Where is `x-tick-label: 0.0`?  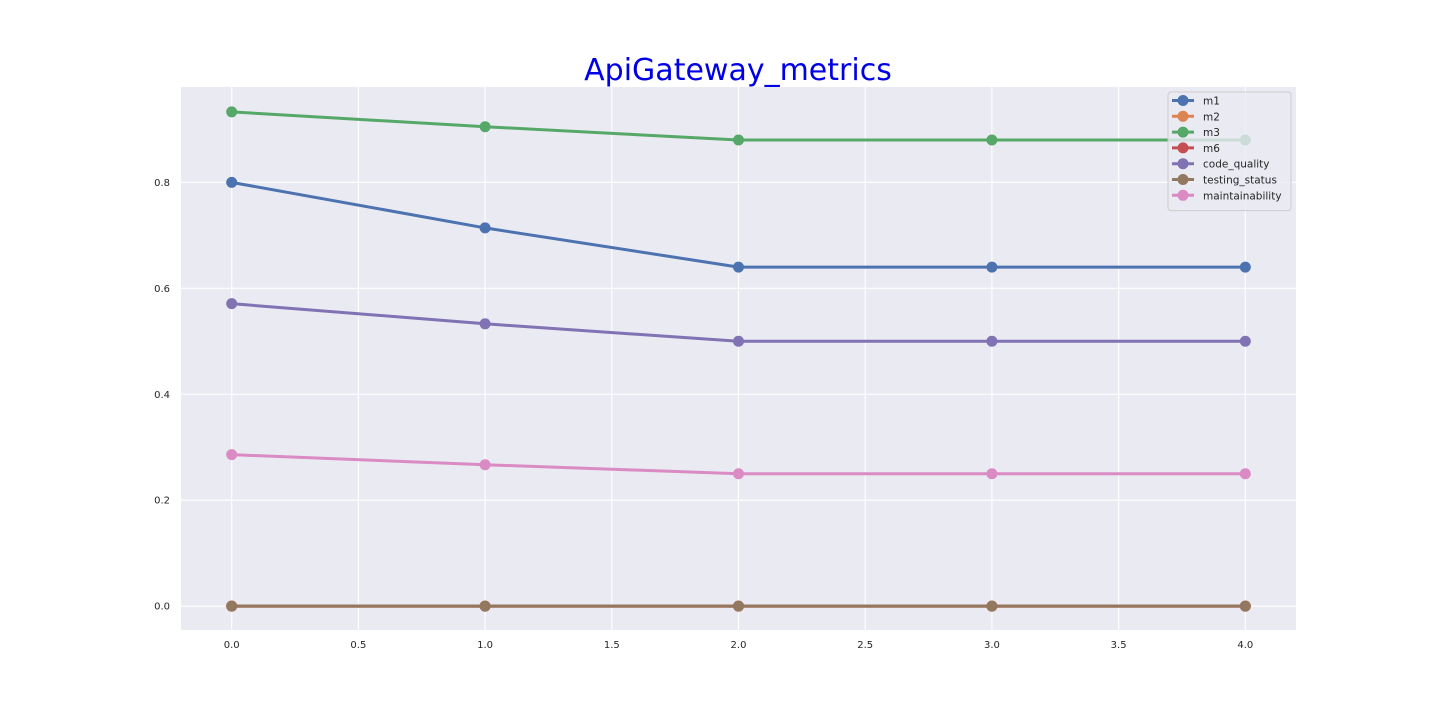
x-tick-label: 0.0 is located at coordinates (232, 645).